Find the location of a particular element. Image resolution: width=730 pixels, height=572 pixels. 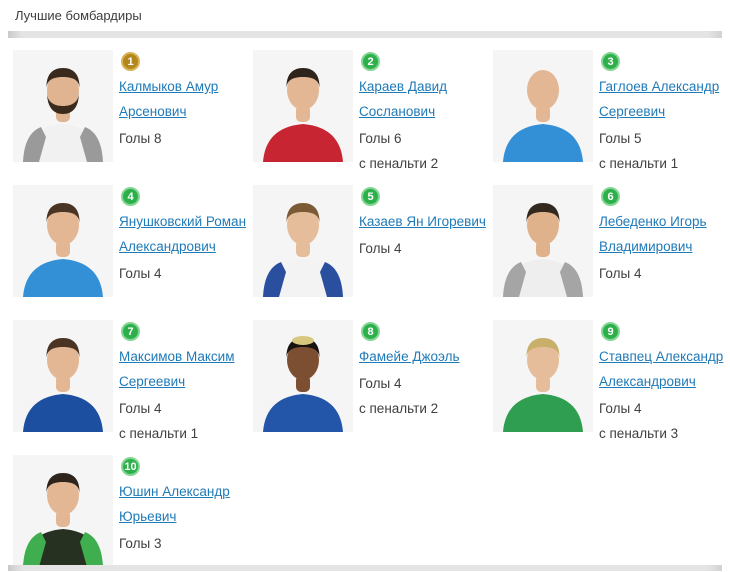

player-card: 8 Фамейе Джоэль Голы 4 с пенальти 2 is located at coordinates (373, 387).